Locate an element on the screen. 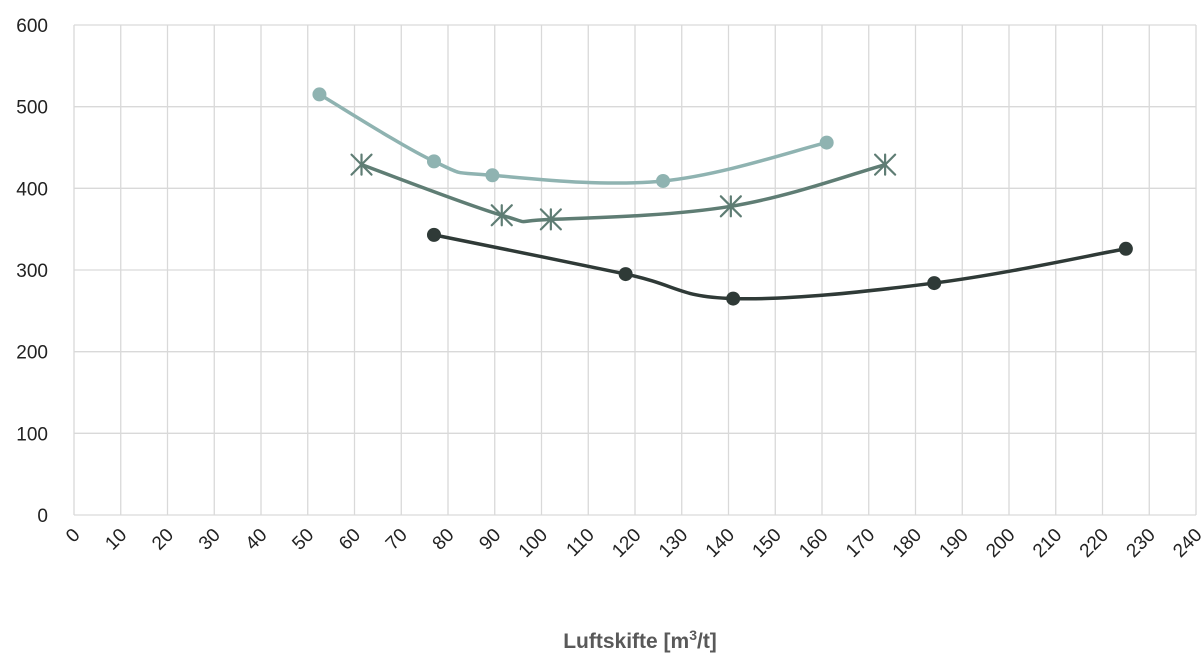  x-tick-label: 30 is located at coordinates (210, 540).